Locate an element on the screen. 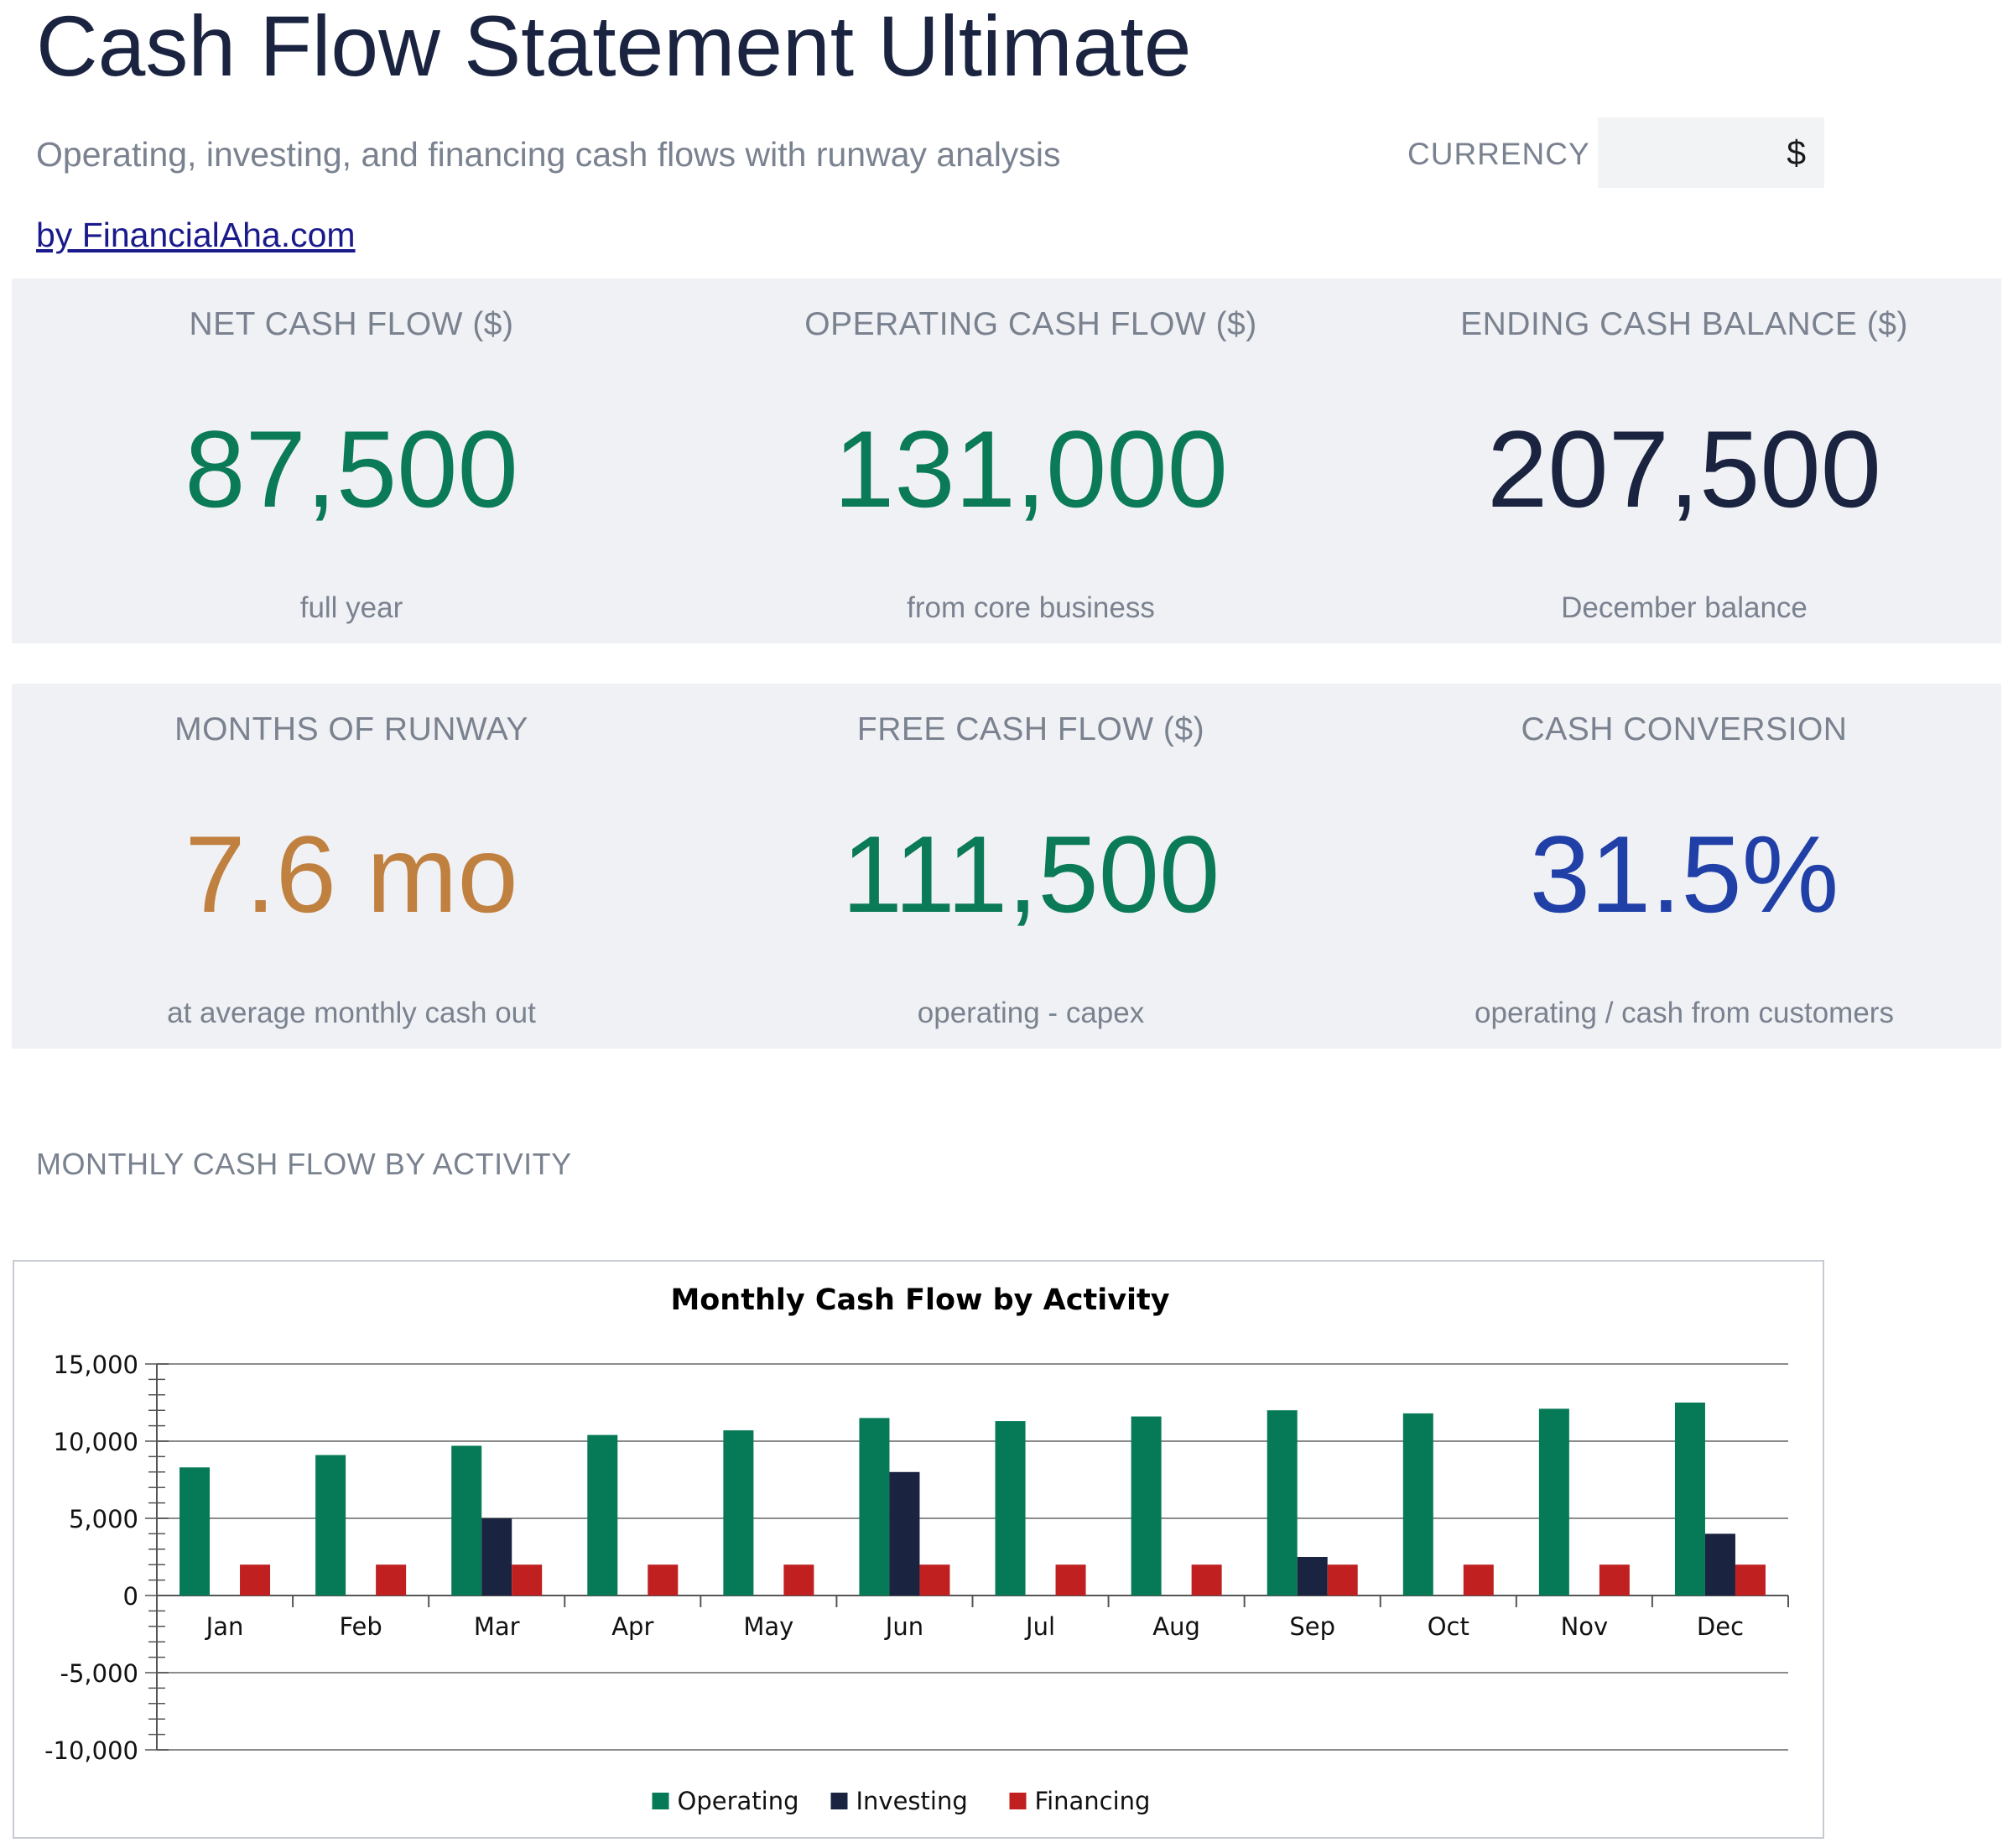 The image size is (2013, 1848). bar-operating-may is located at coordinates (738, 1513).